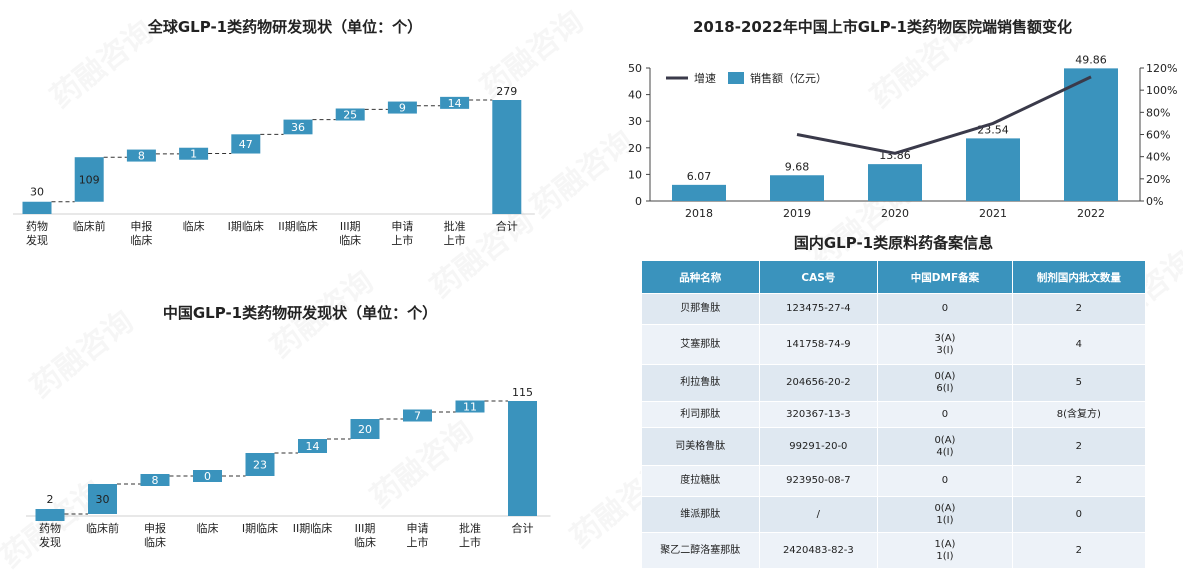 The width and height of the screenshot is (1183, 576). Describe the element at coordinates (700, 446) in the screenshot. I see `table-cell-name: 司美格鲁肽` at that location.